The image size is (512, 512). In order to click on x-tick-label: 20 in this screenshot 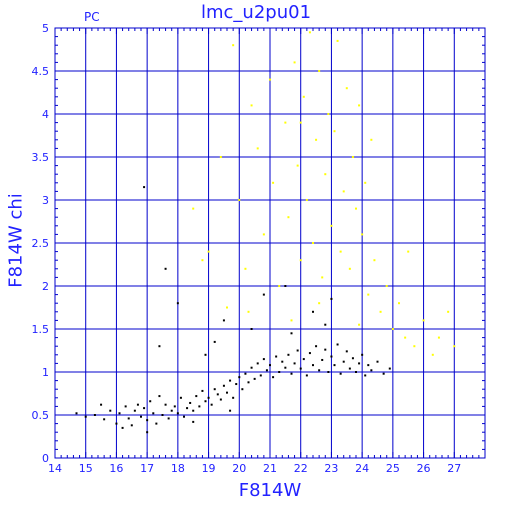, I will do `click(239, 468)`.